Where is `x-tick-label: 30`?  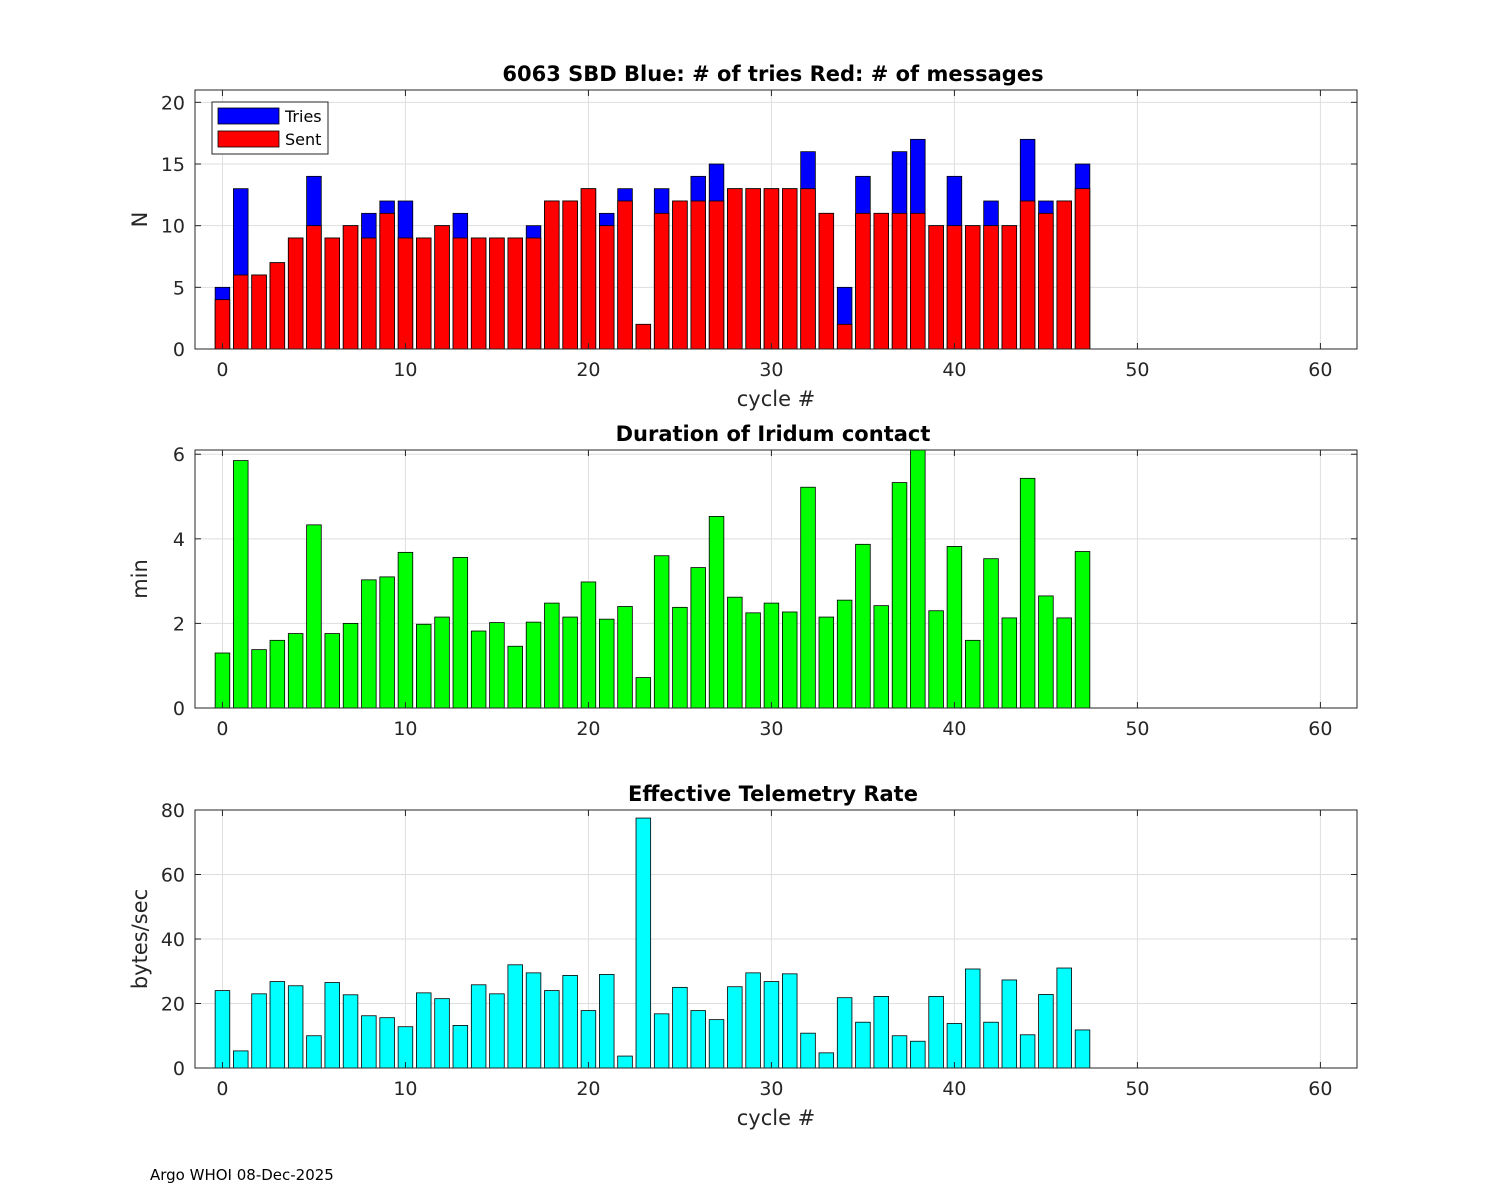 x-tick-label: 30 is located at coordinates (771, 729).